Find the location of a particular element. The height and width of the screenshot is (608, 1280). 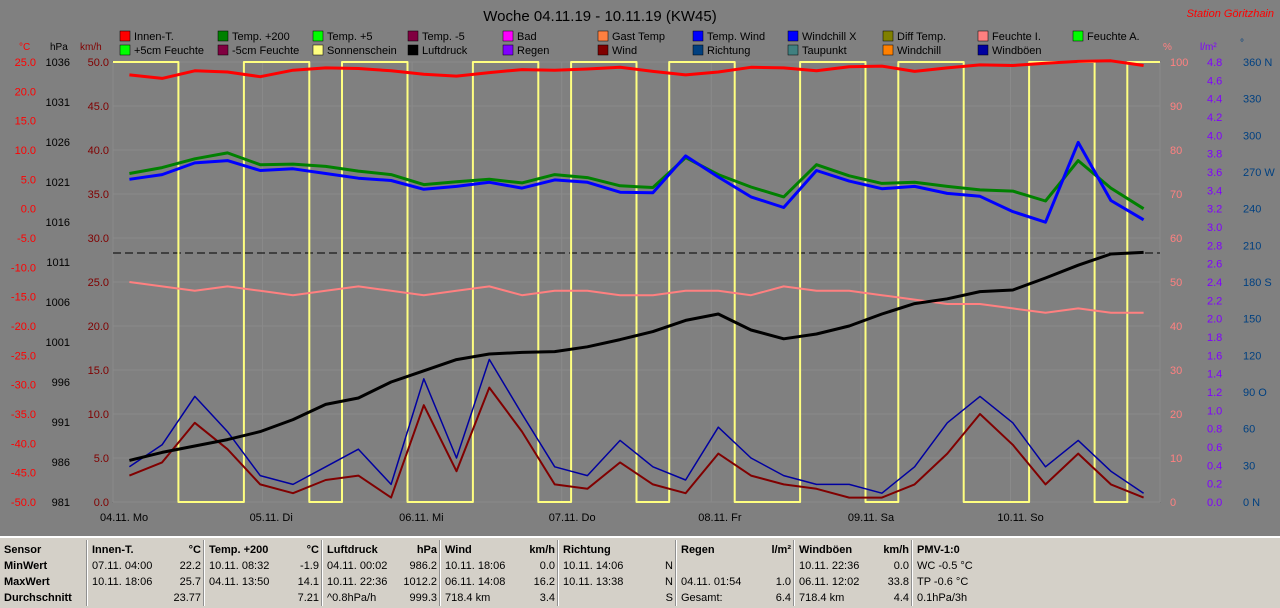

stats-value: 1.0 is located at coordinates (783, 582).